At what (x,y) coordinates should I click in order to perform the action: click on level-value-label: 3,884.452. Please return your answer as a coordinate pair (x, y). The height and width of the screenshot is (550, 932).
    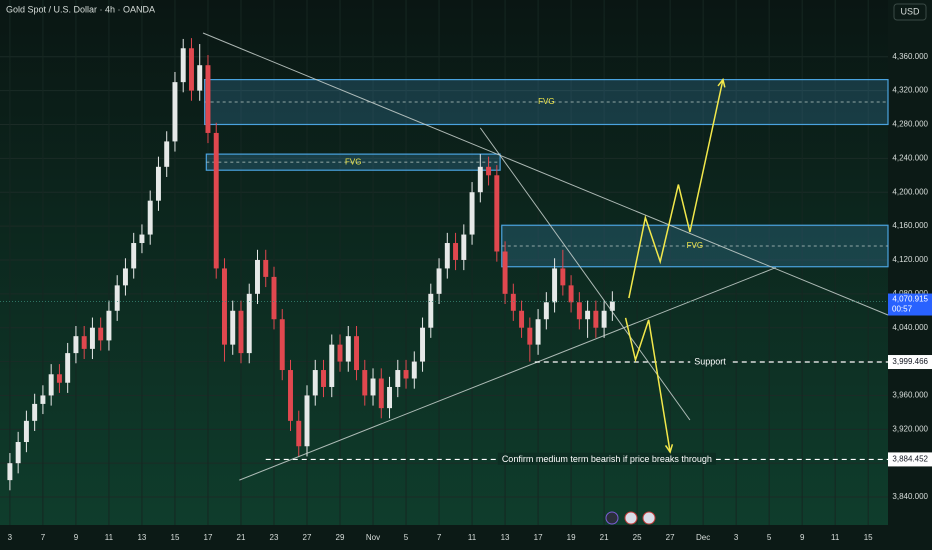
    Looking at the image, I should click on (910, 459).